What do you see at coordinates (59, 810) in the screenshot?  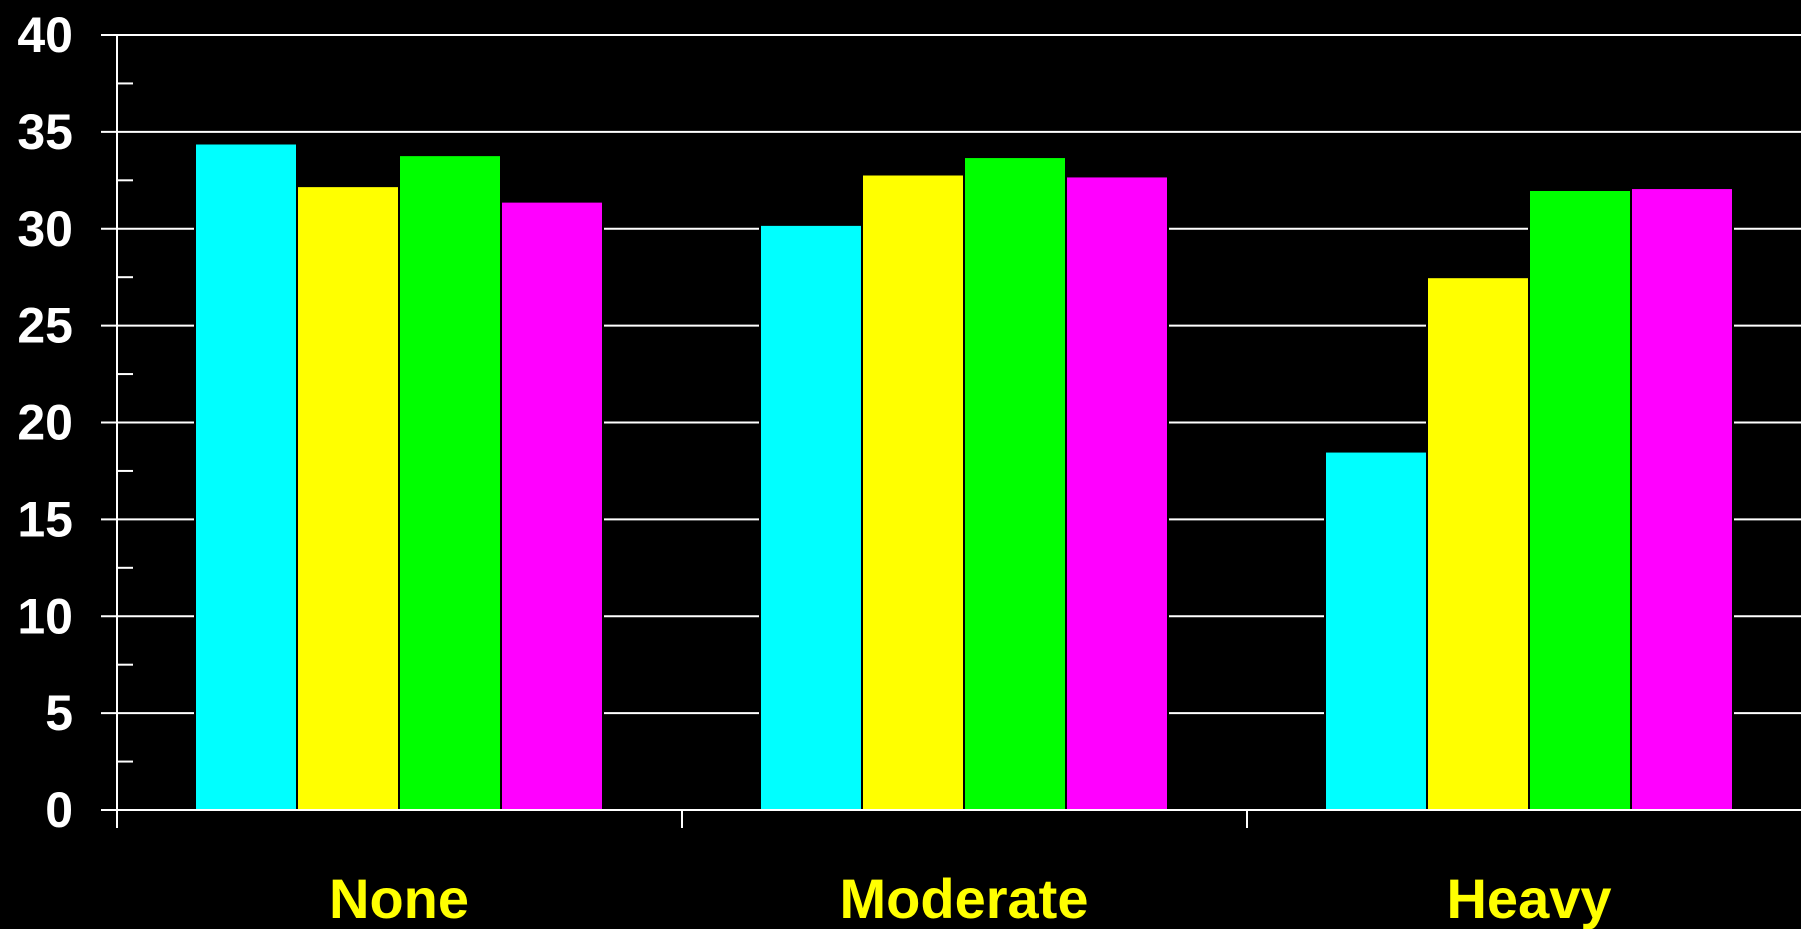 I see `y-tick-label: 0` at bounding box center [59, 810].